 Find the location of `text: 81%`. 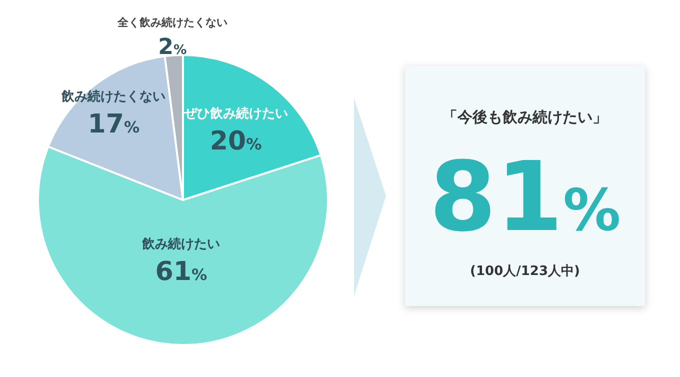

text: 81% is located at coordinates (525, 197).